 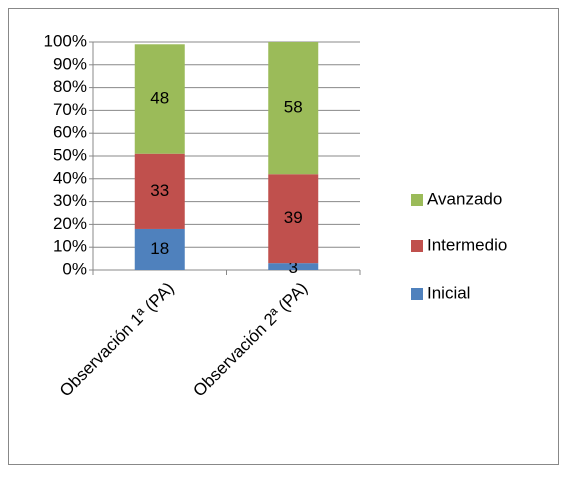 I want to click on y-tick-label: 40%, so click(x=70, y=177).